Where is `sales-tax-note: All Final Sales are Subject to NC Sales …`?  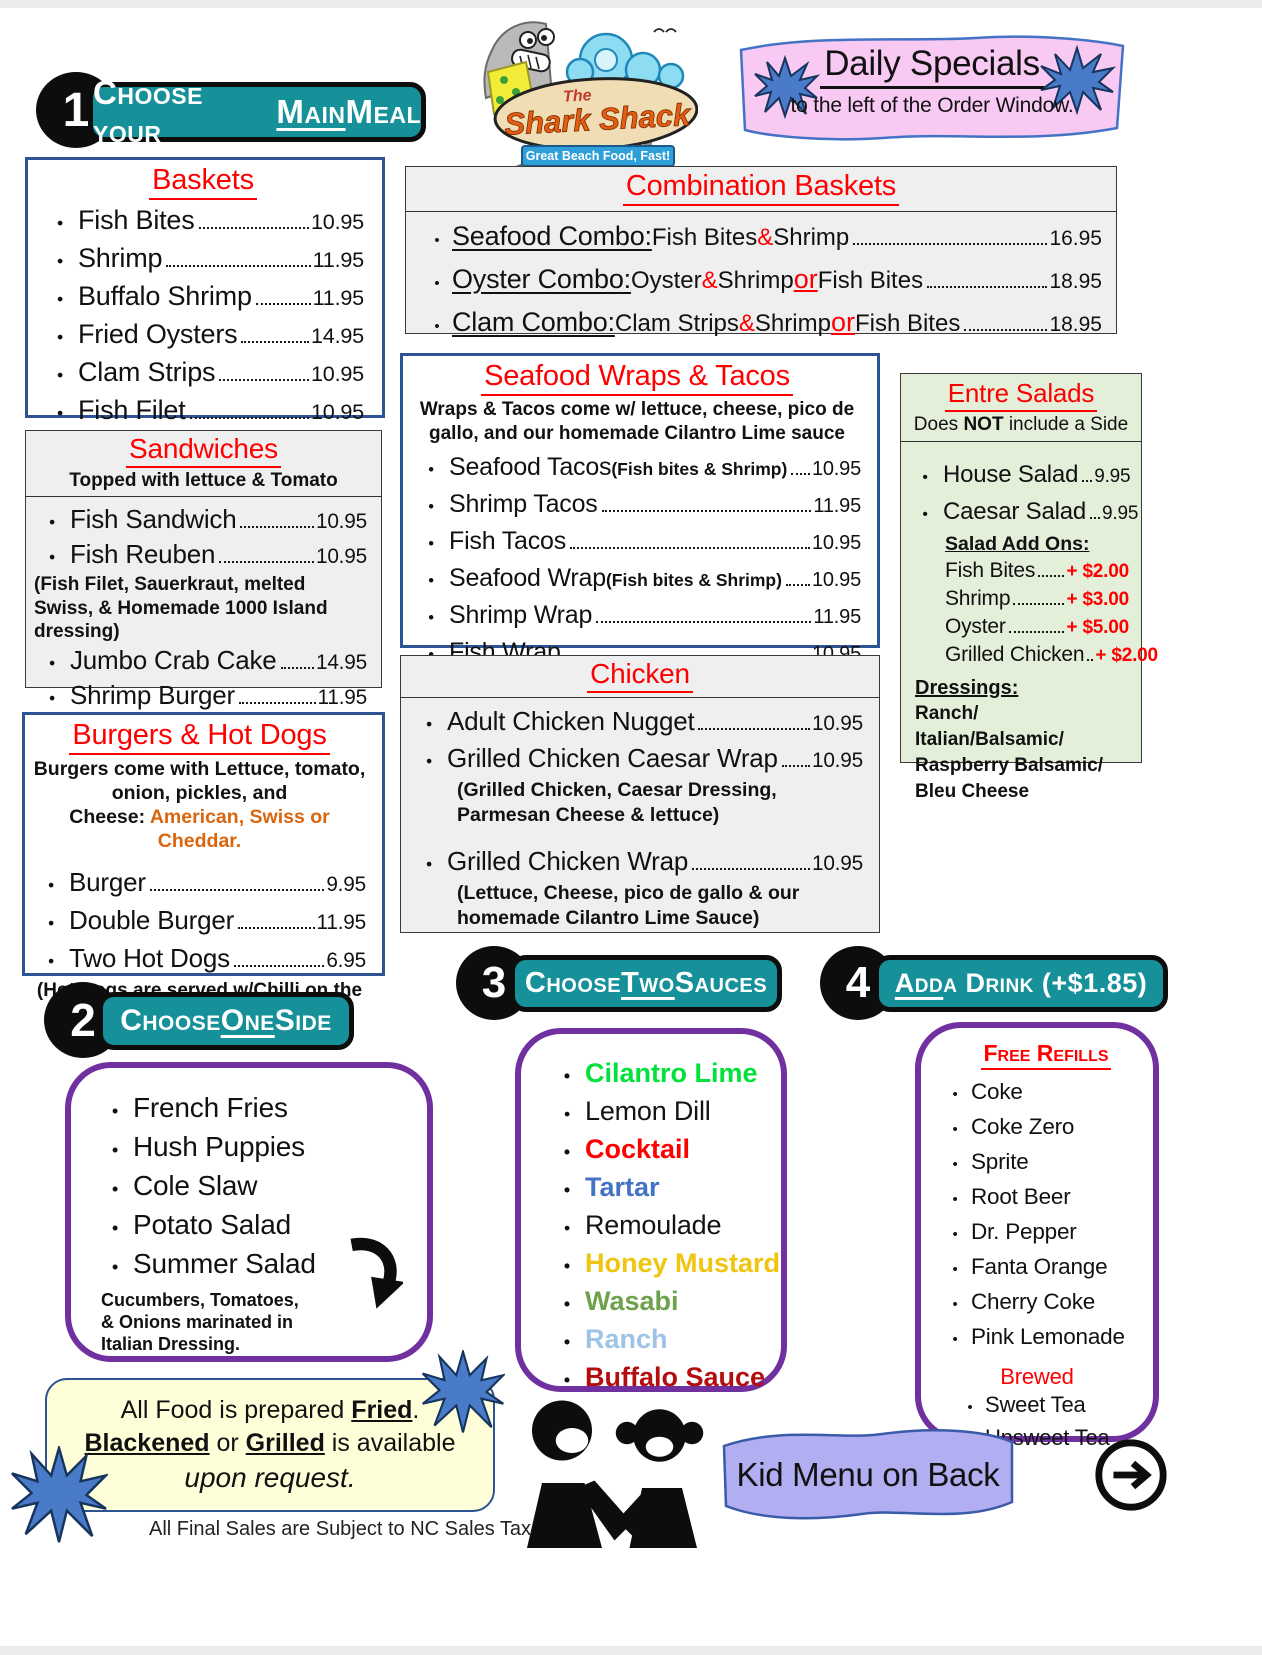
sales-tax-note: All Final Sales are Subject to NC Sales … is located at coordinates (340, 1529).